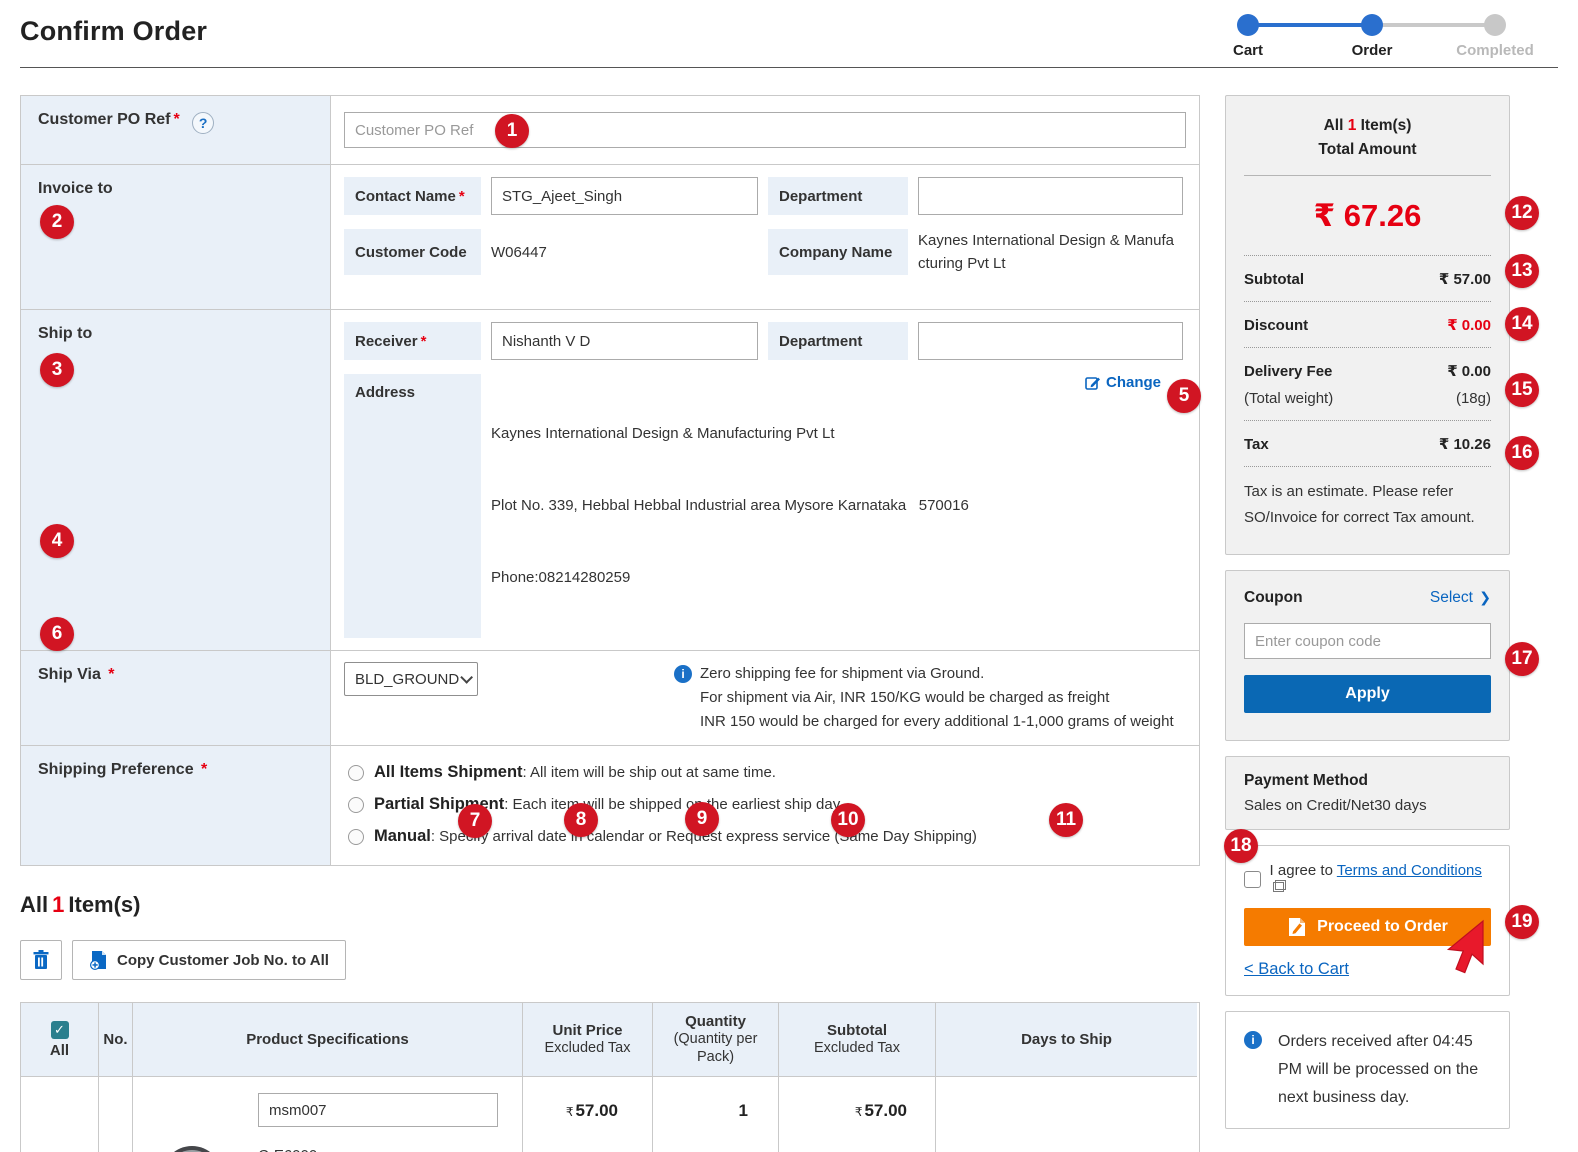 Image resolution: width=1578 pixels, height=1152 pixels. What do you see at coordinates (1460, 597) in the screenshot?
I see `coupon-select-link: Select ❯` at bounding box center [1460, 597].